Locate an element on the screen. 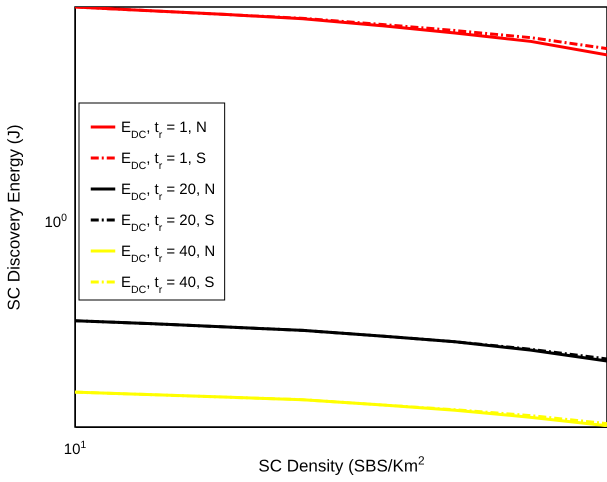 This screenshot has width=607, height=482. x-axis-title: SC Density (SBS/Km$^{2}$ is located at coordinates (342, 465).